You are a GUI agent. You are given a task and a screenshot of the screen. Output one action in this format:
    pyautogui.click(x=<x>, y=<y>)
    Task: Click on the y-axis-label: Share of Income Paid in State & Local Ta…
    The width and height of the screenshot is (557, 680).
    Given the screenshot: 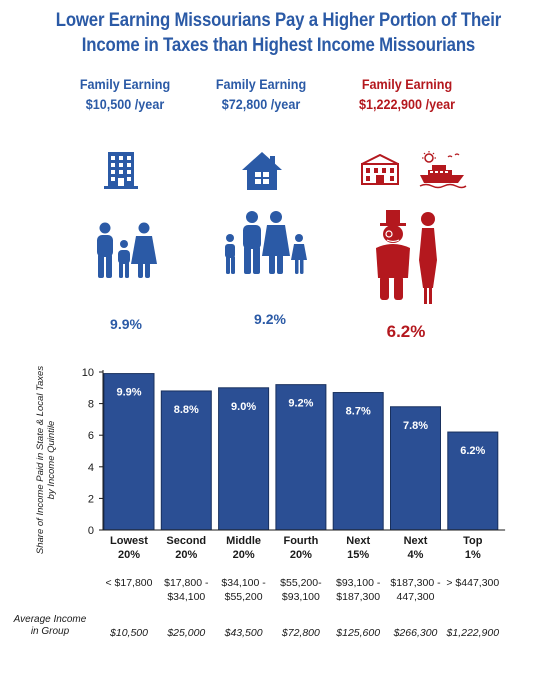 What is the action you would take?
    pyautogui.click(x=46, y=460)
    